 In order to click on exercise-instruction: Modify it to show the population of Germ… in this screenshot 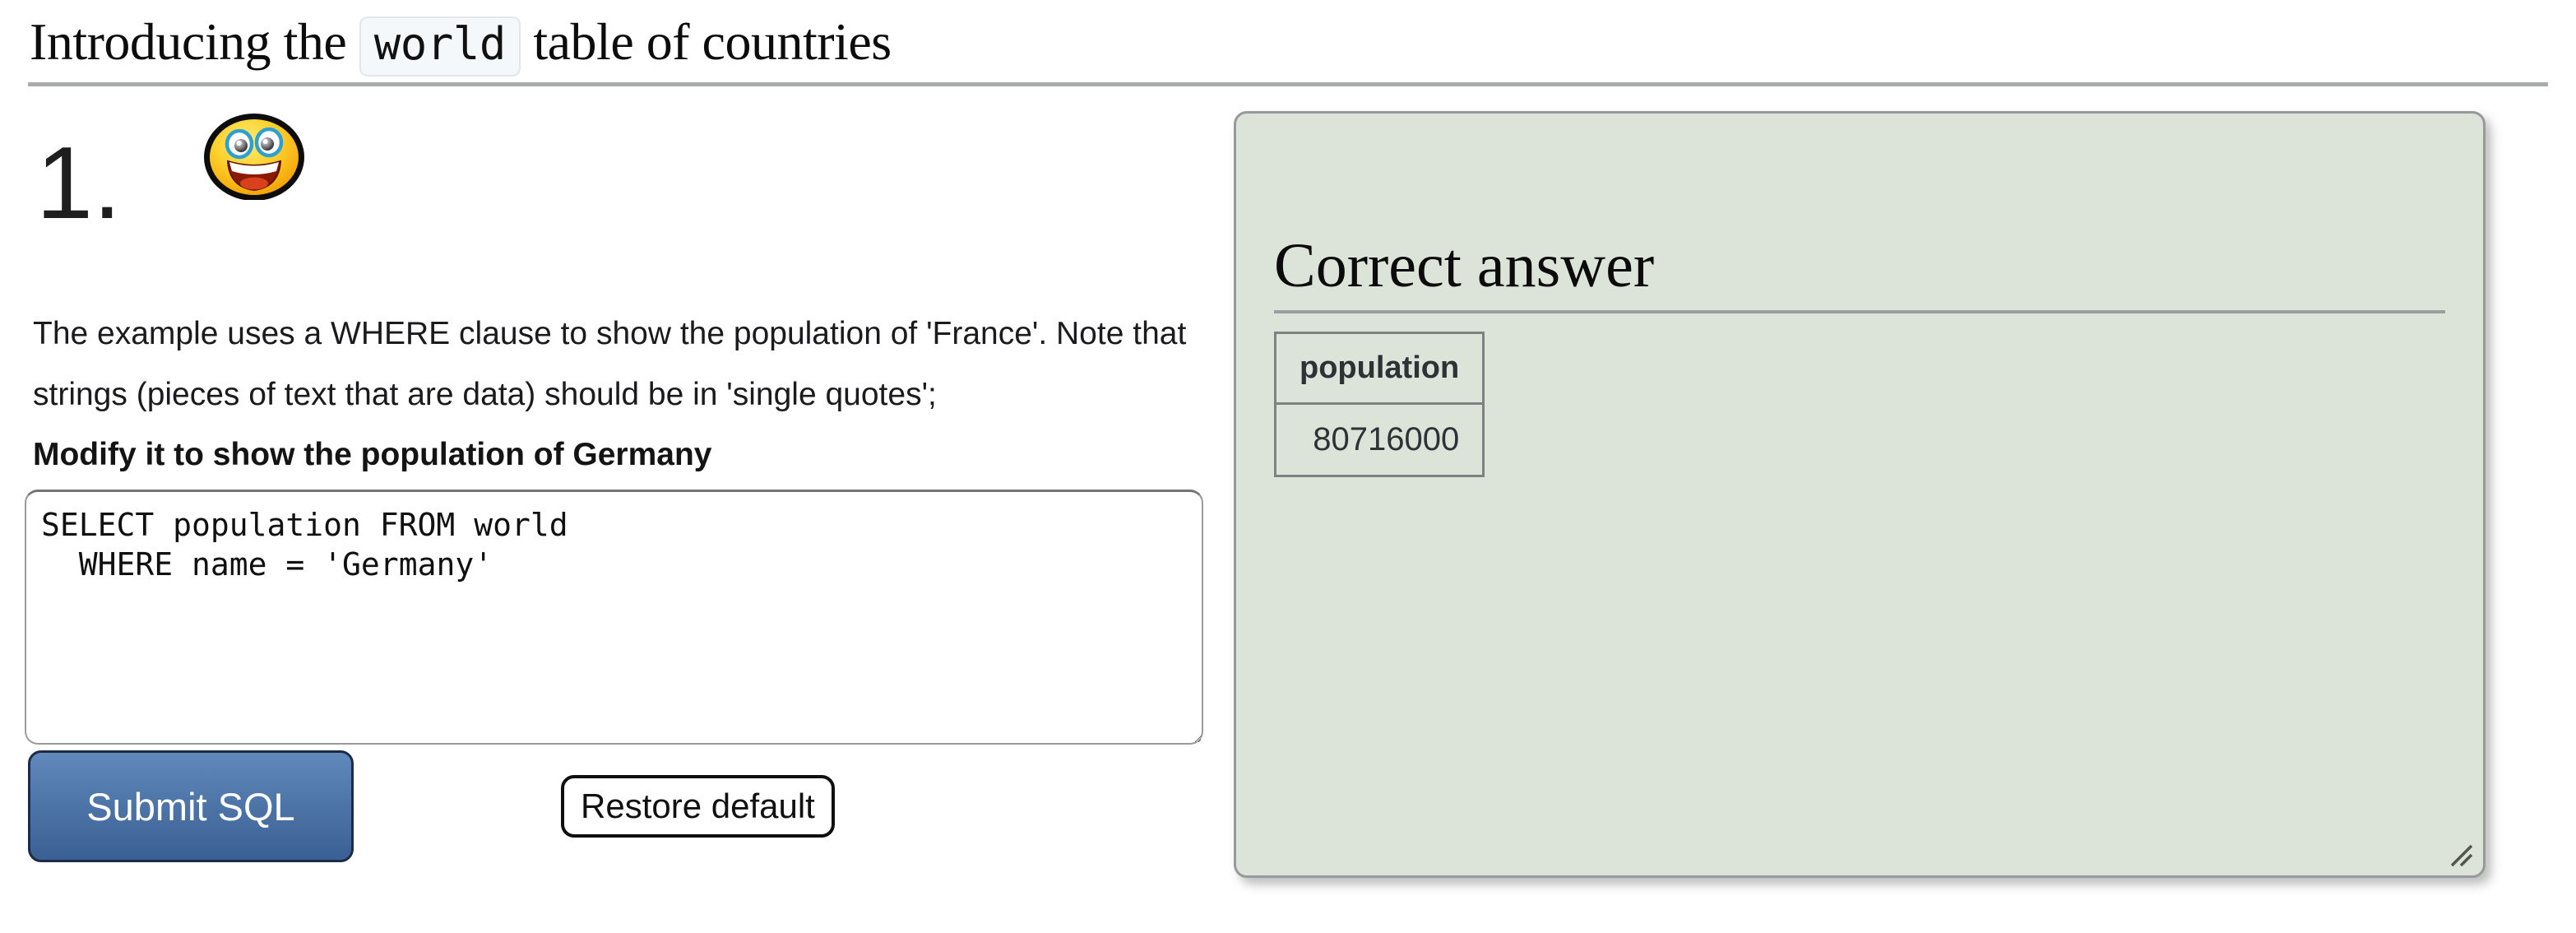, I will do `click(373, 455)`.